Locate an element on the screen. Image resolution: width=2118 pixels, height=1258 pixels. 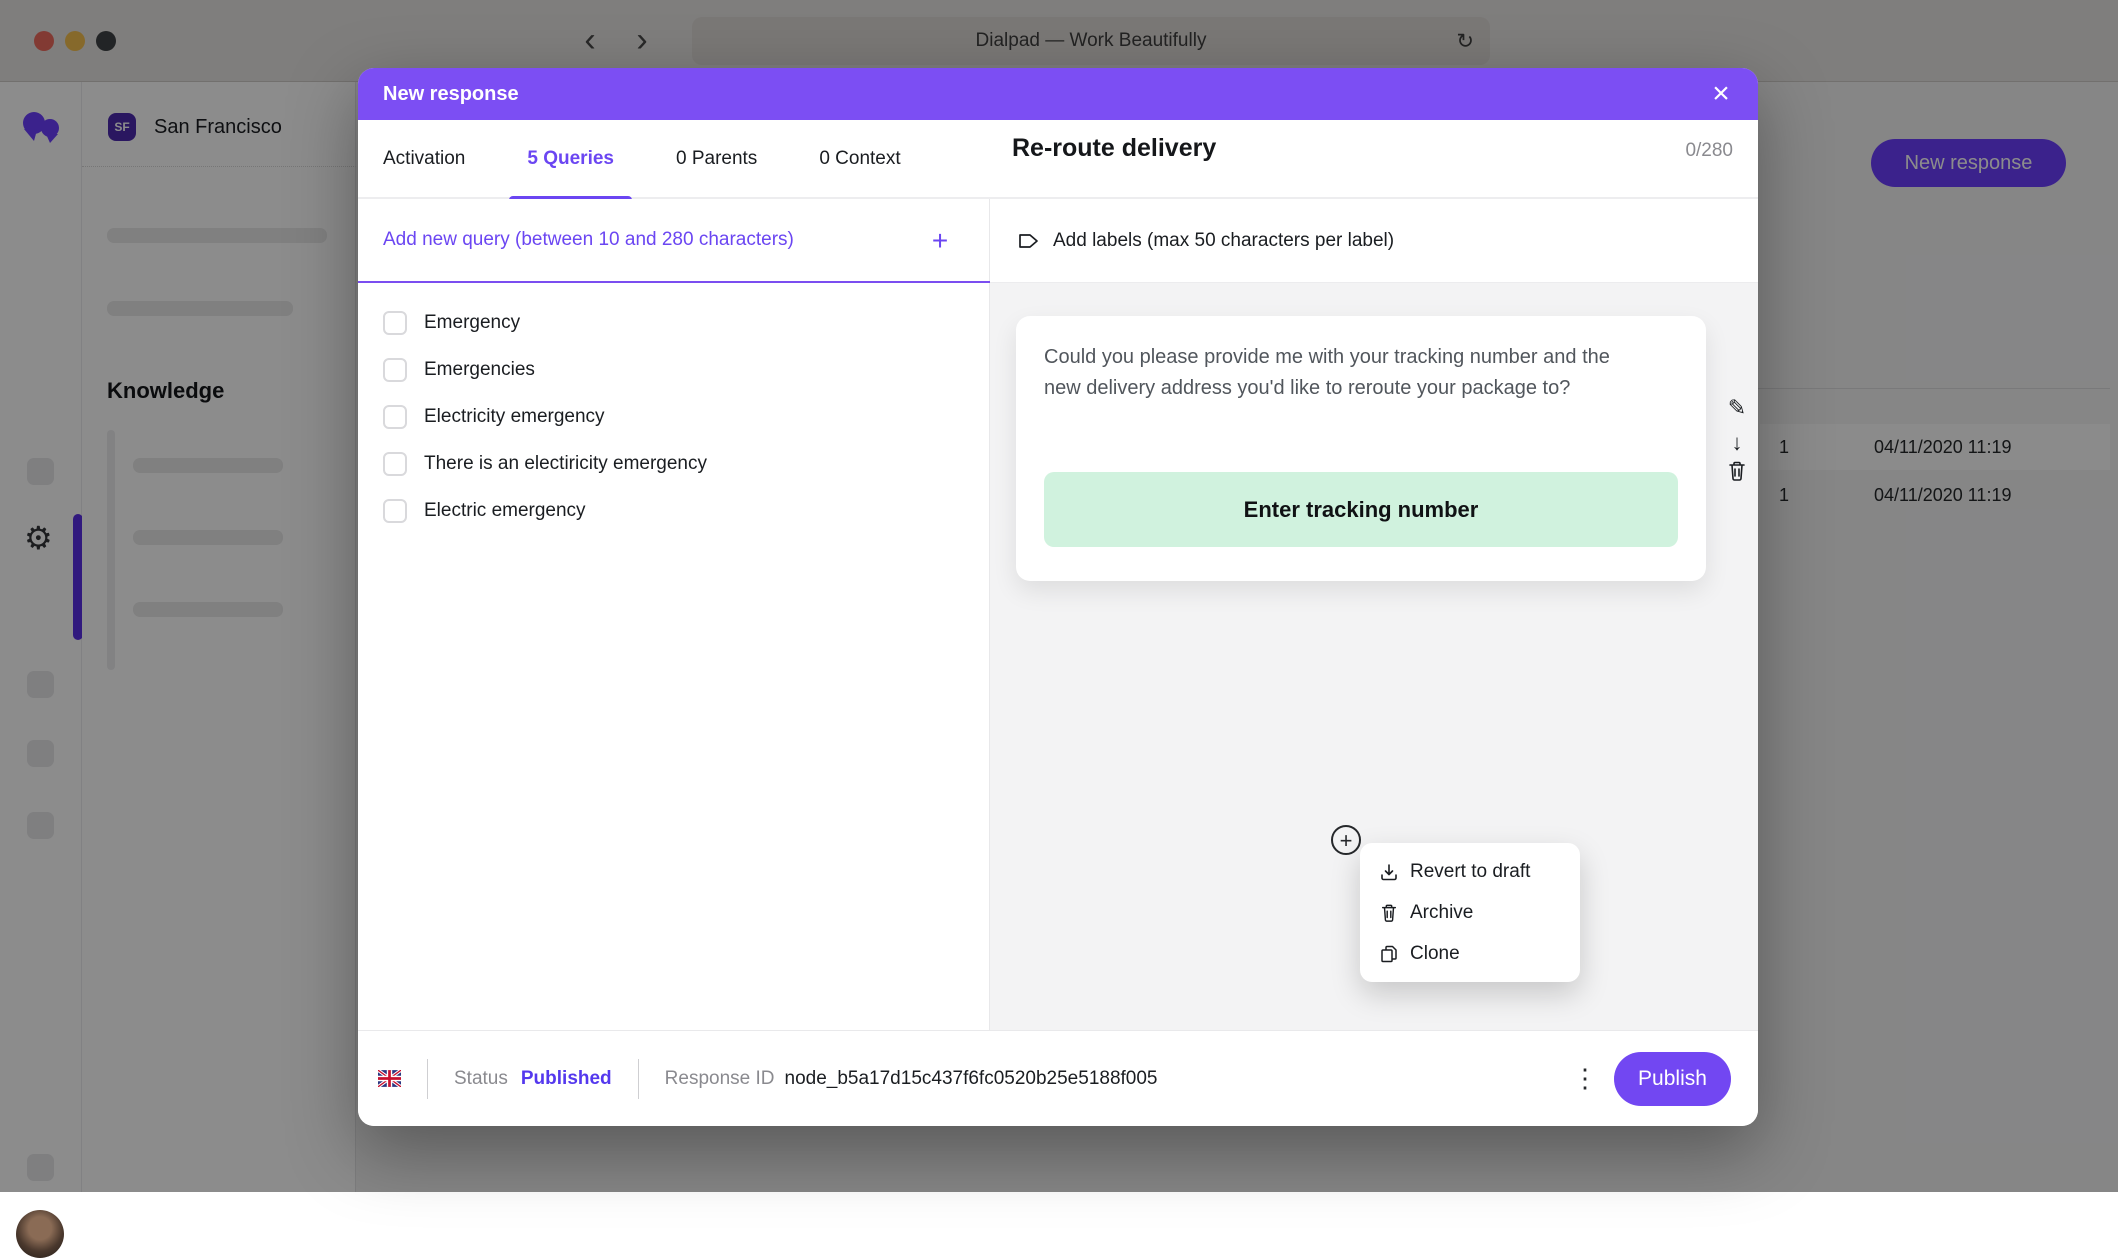
tab-context: 0 Context is located at coordinates (860, 158).